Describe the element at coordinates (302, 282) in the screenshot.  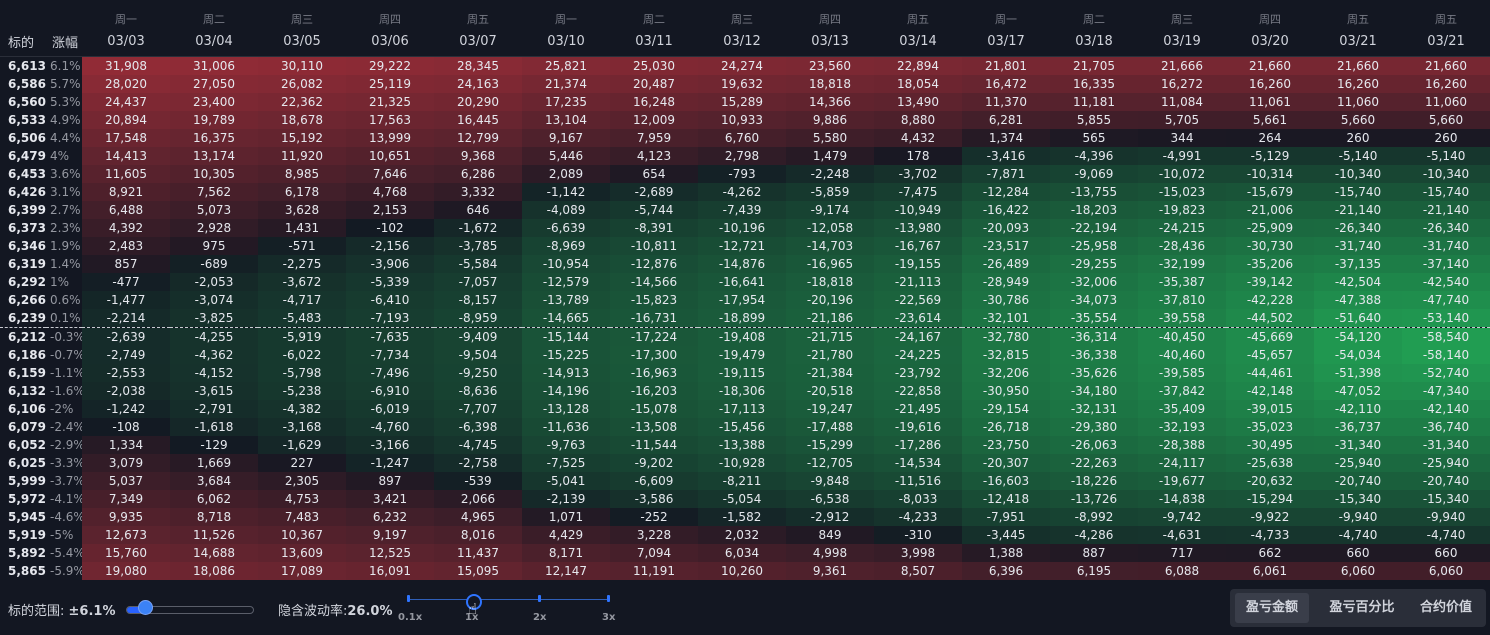
I see `pnl-cell: -3,672` at that location.